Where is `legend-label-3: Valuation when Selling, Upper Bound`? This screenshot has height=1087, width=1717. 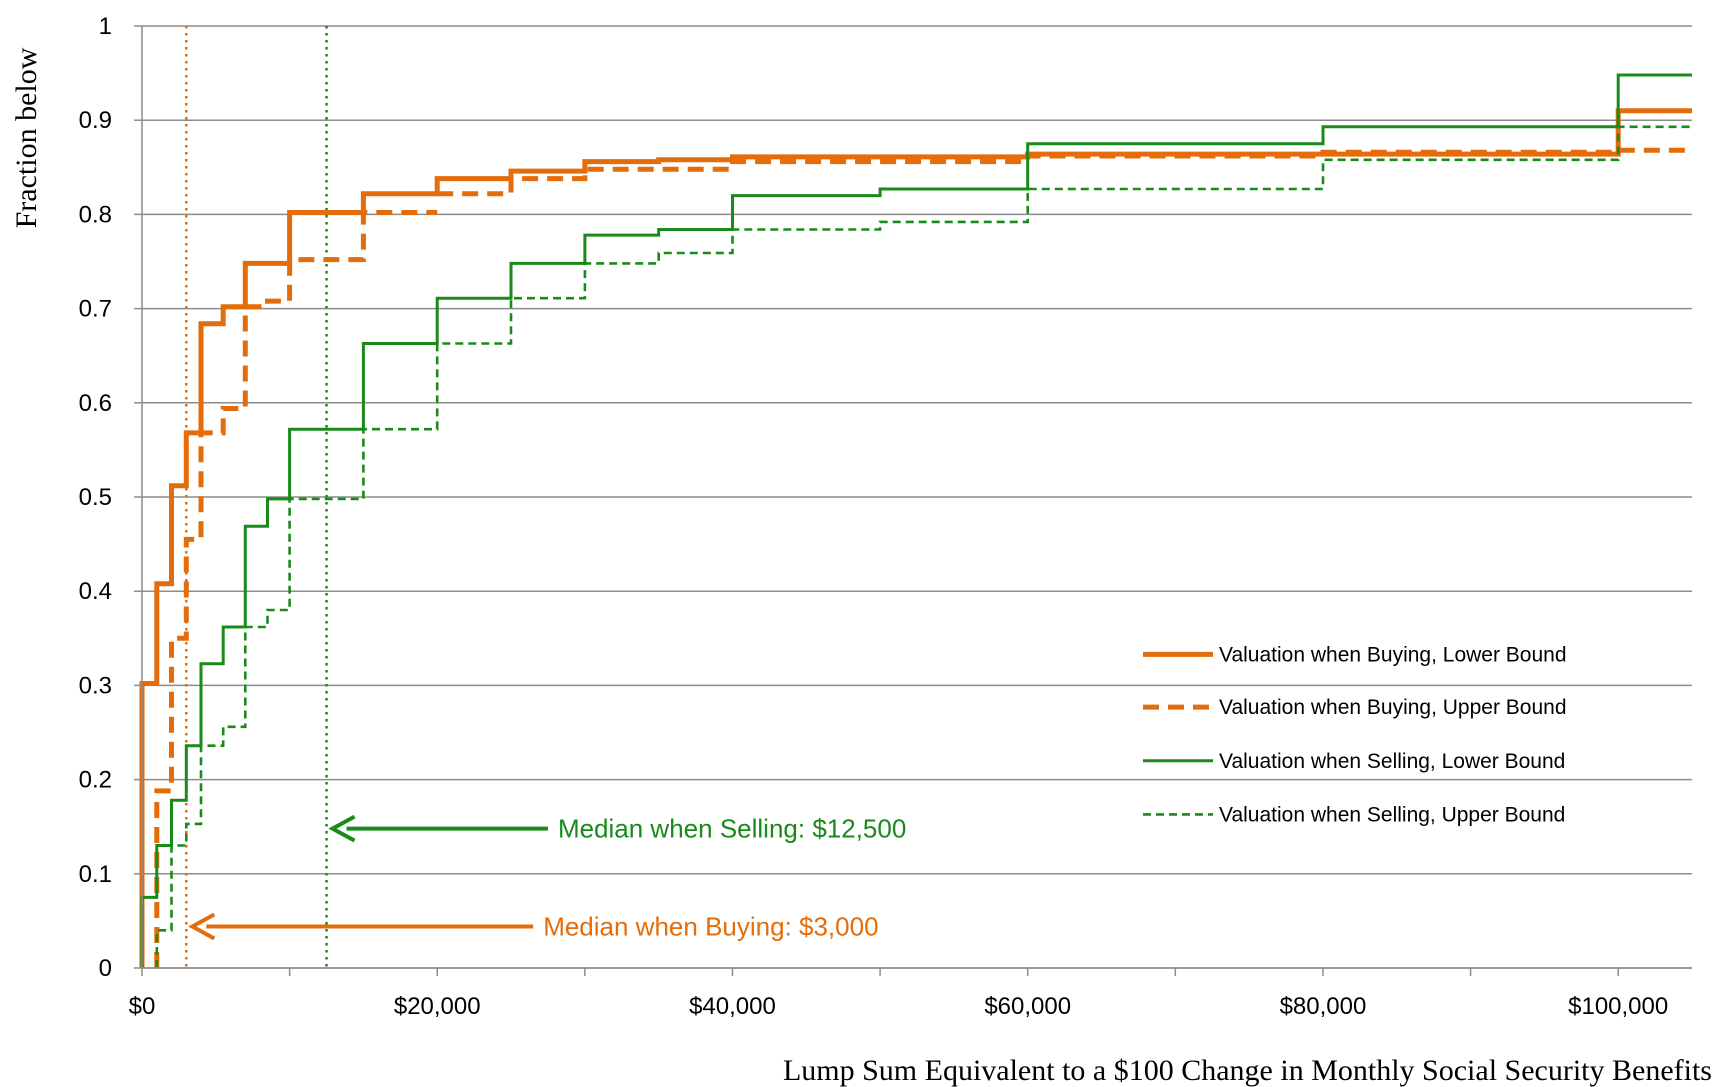
legend-label-3: Valuation when Selling, Upper Bound is located at coordinates (1392, 814).